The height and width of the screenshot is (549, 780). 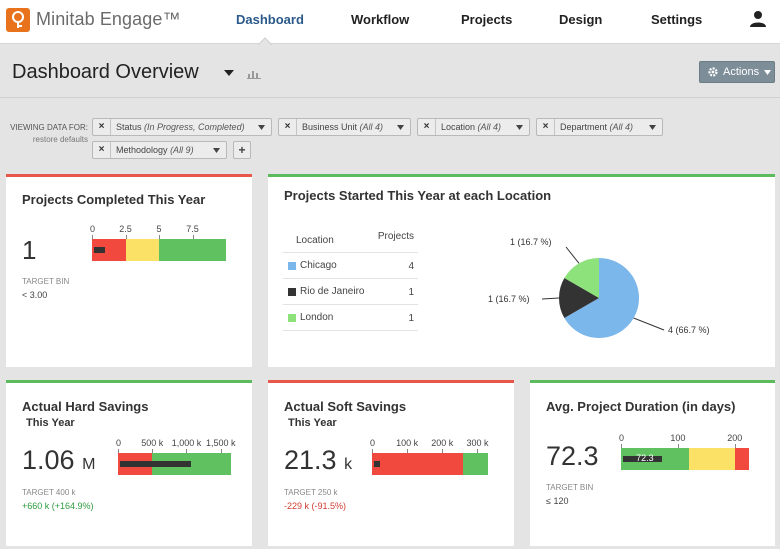 I want to click on pie-slice-london, so click(x=581, y=278).